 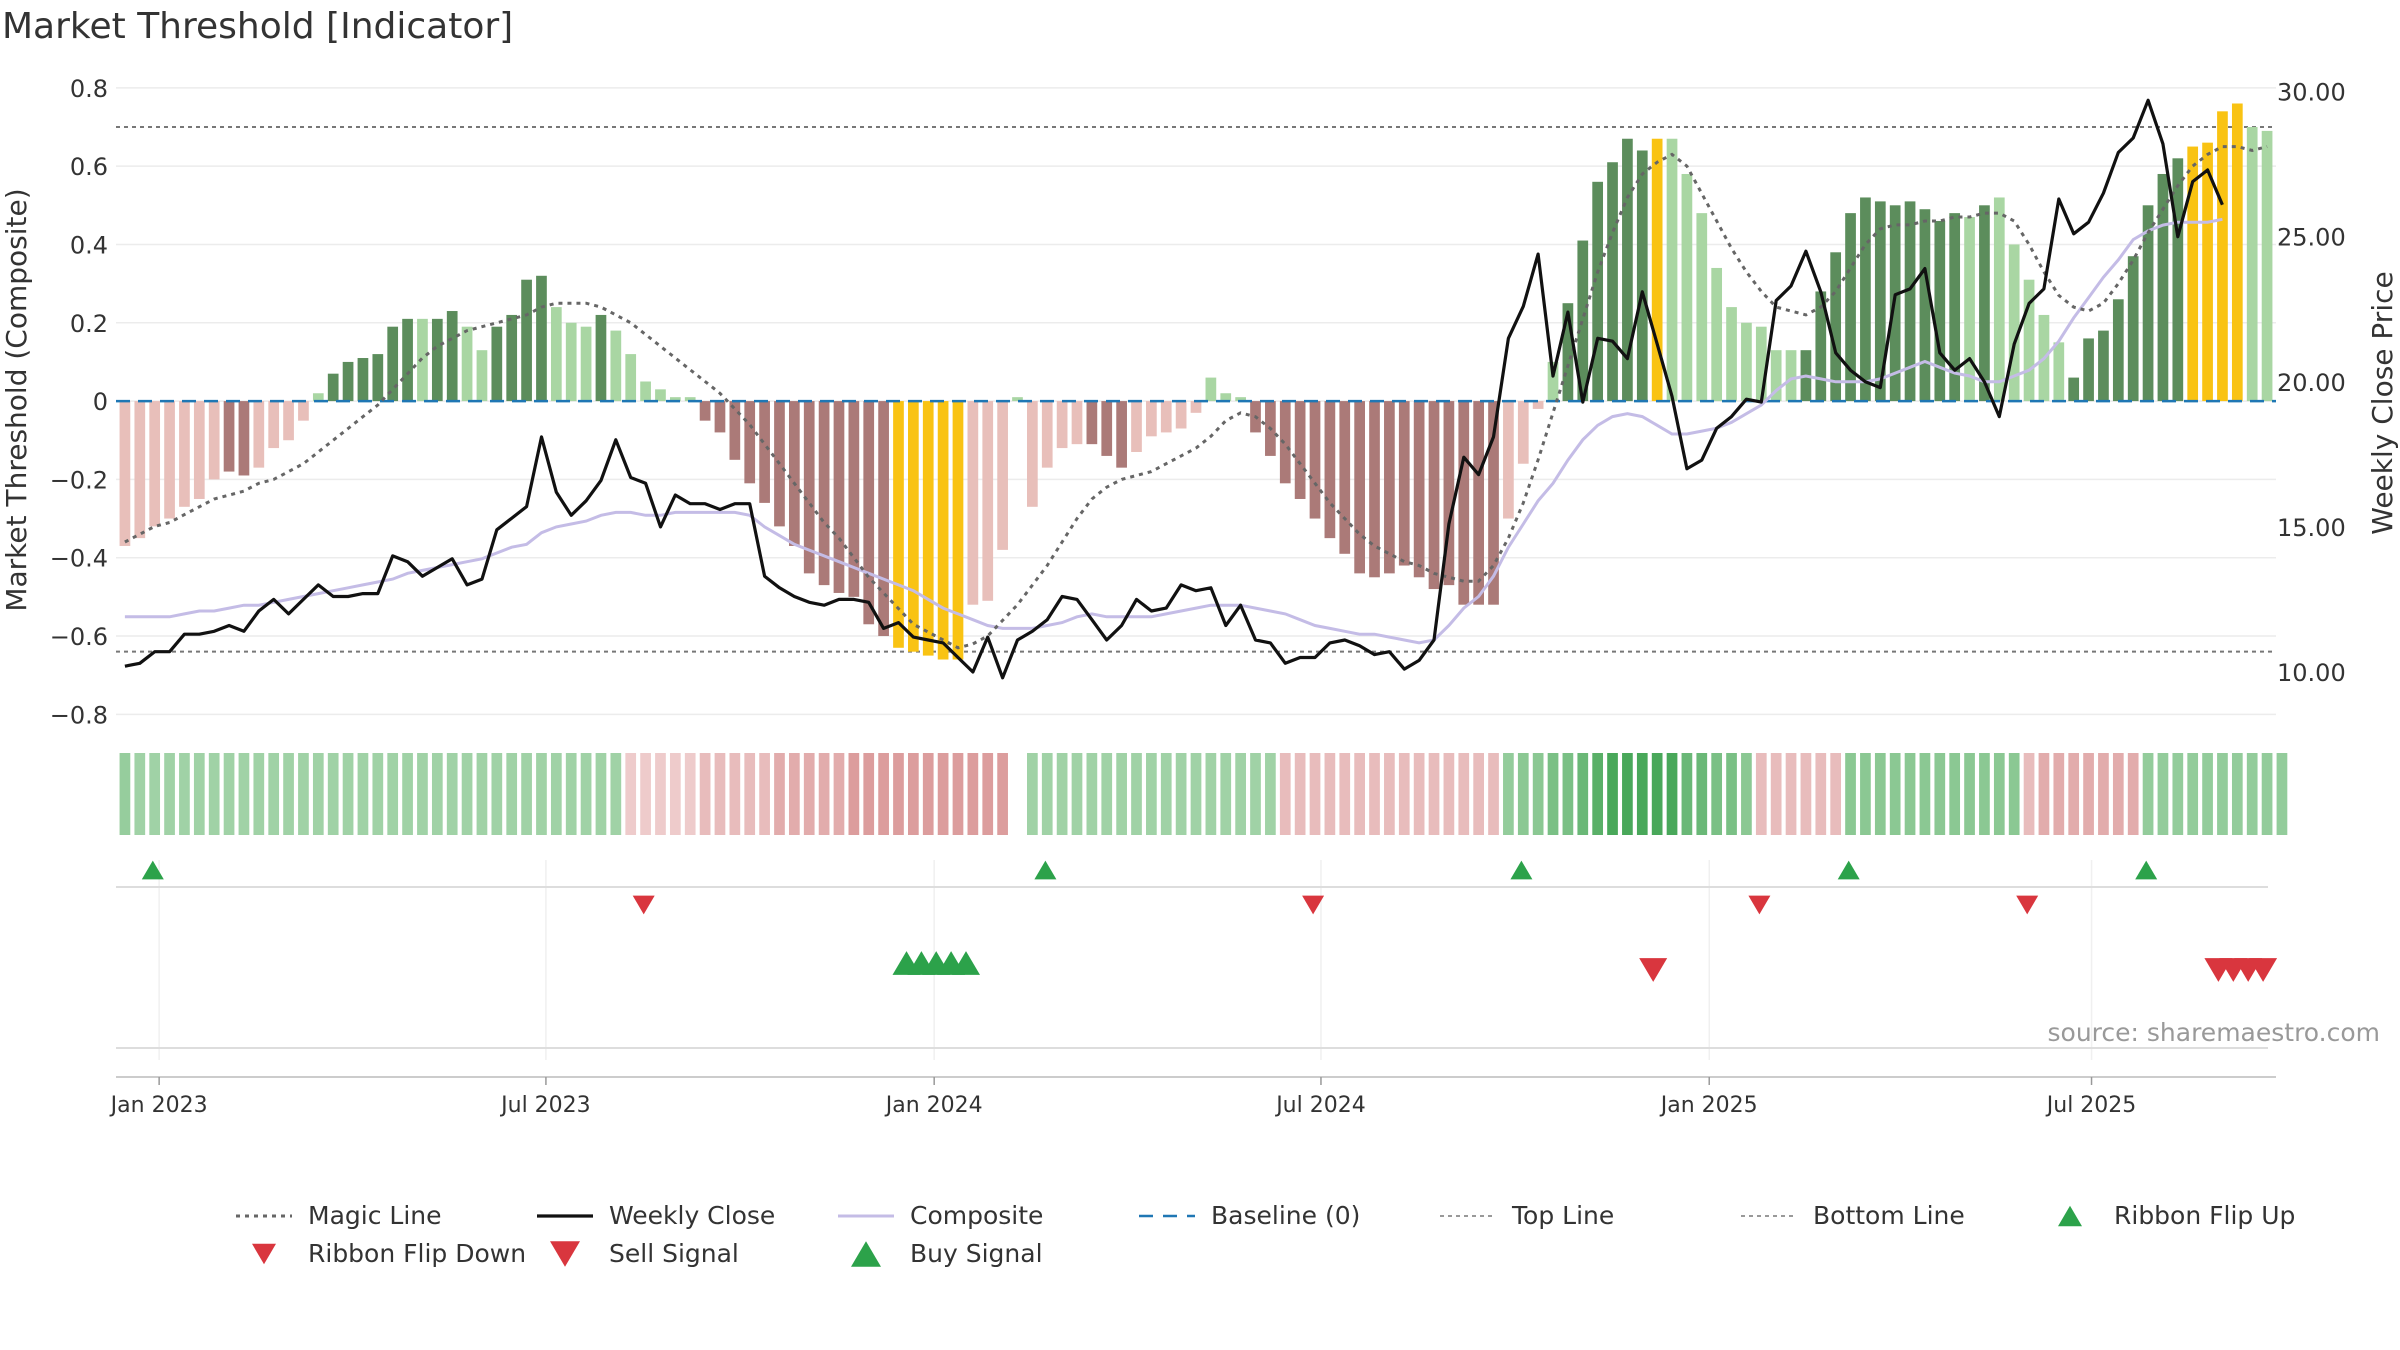 I want to click on y-right-tick-label-1: 25.00, so click(x=2311, y=238).